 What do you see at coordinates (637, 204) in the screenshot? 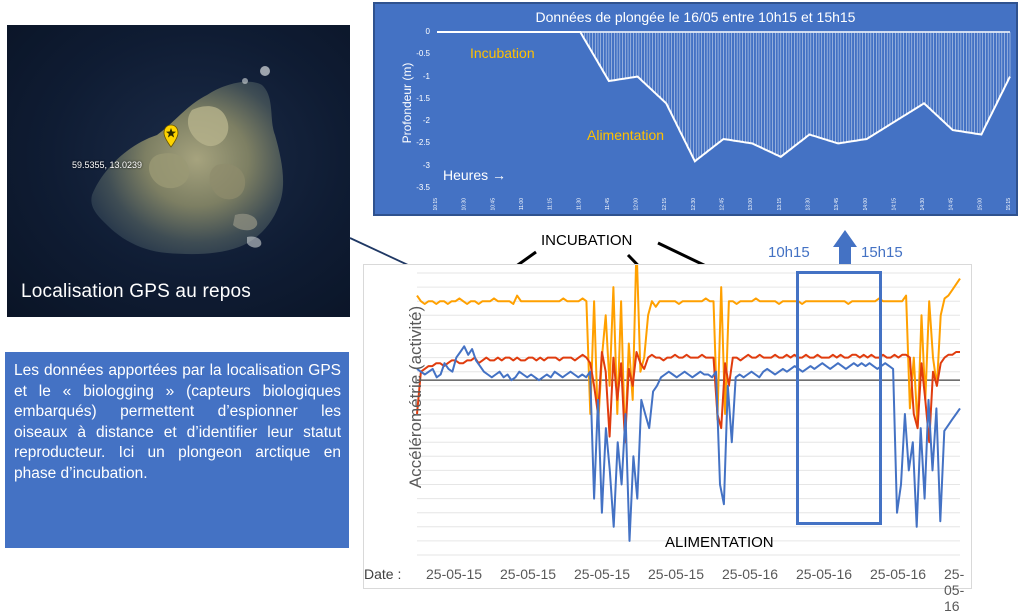
I see `dive-x-tick: 12:00` at bounding box center [637, 204].